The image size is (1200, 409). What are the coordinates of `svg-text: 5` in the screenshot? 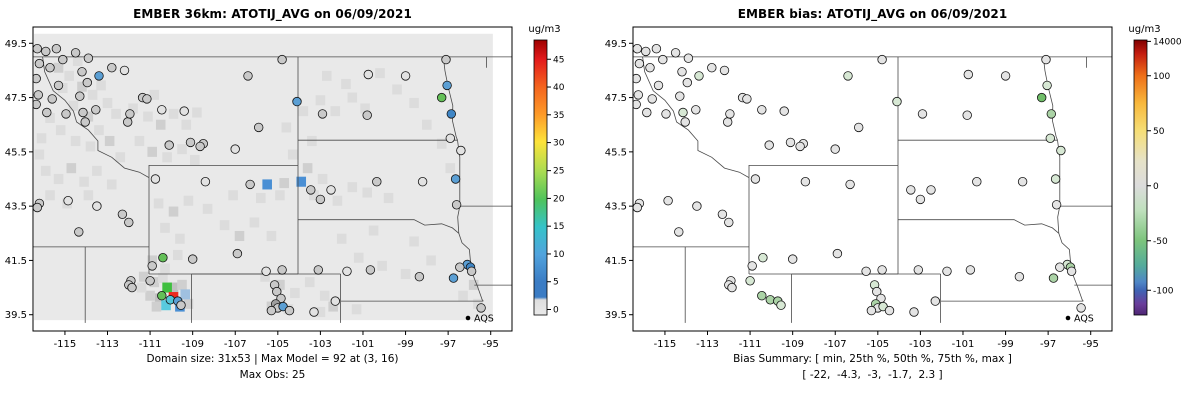 It's located at (556, 283).